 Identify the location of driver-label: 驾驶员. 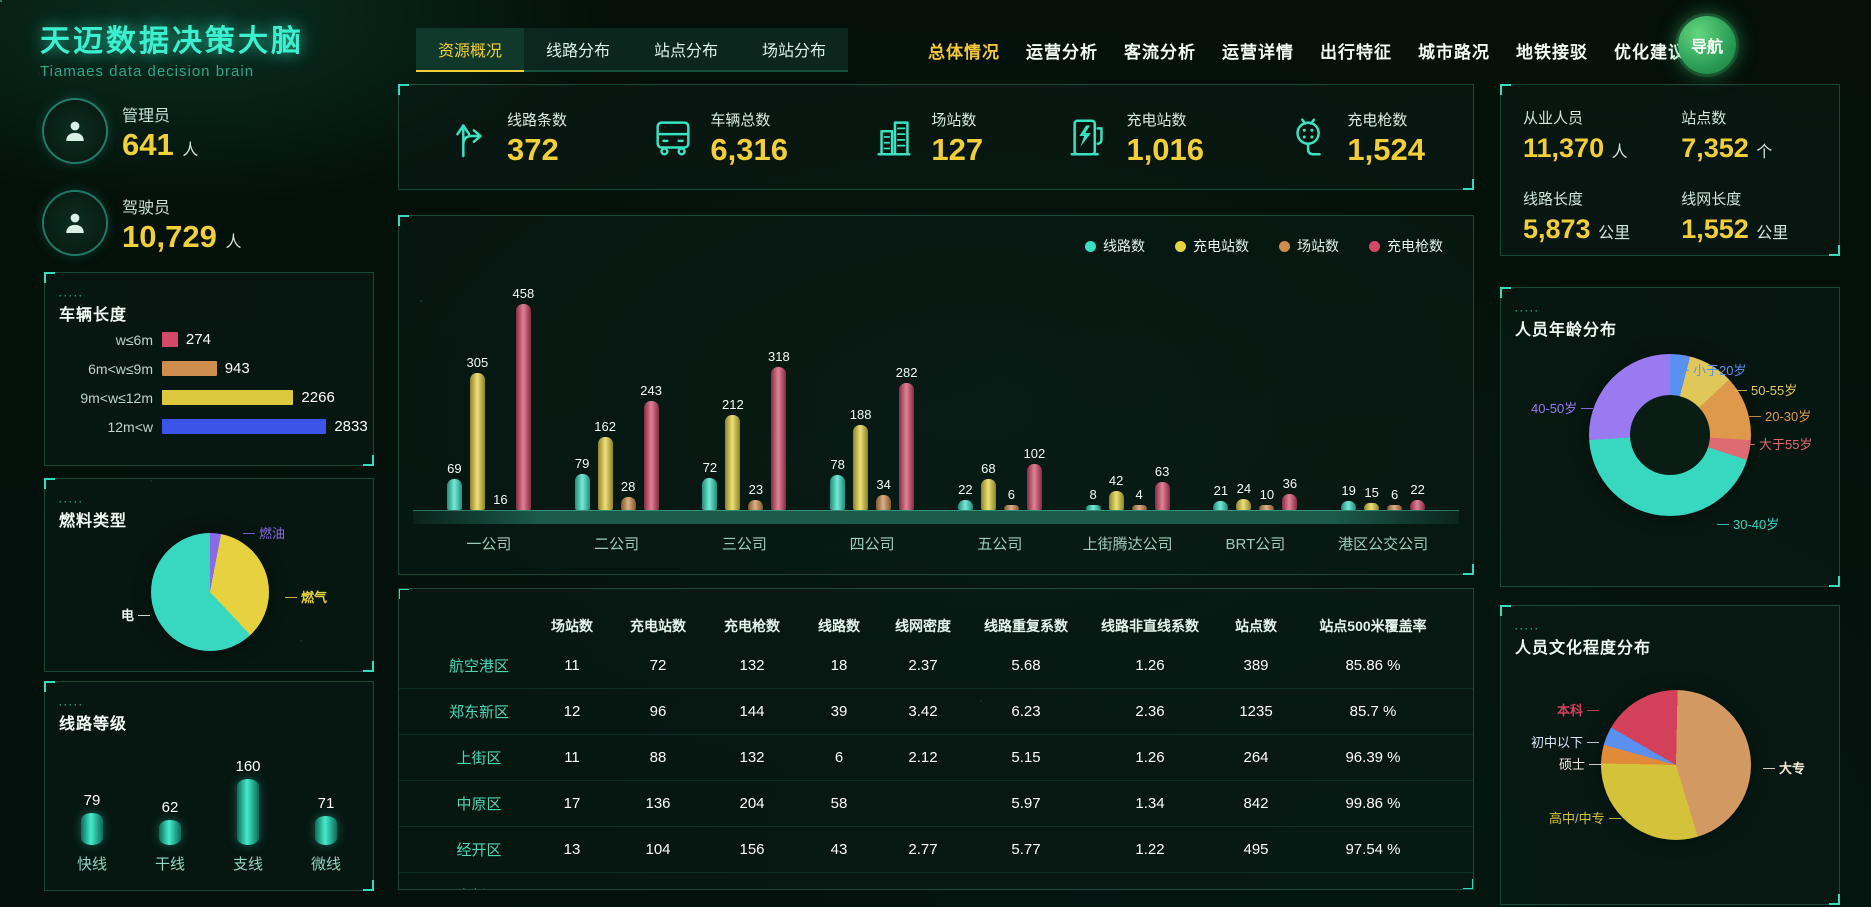
(146, 208).